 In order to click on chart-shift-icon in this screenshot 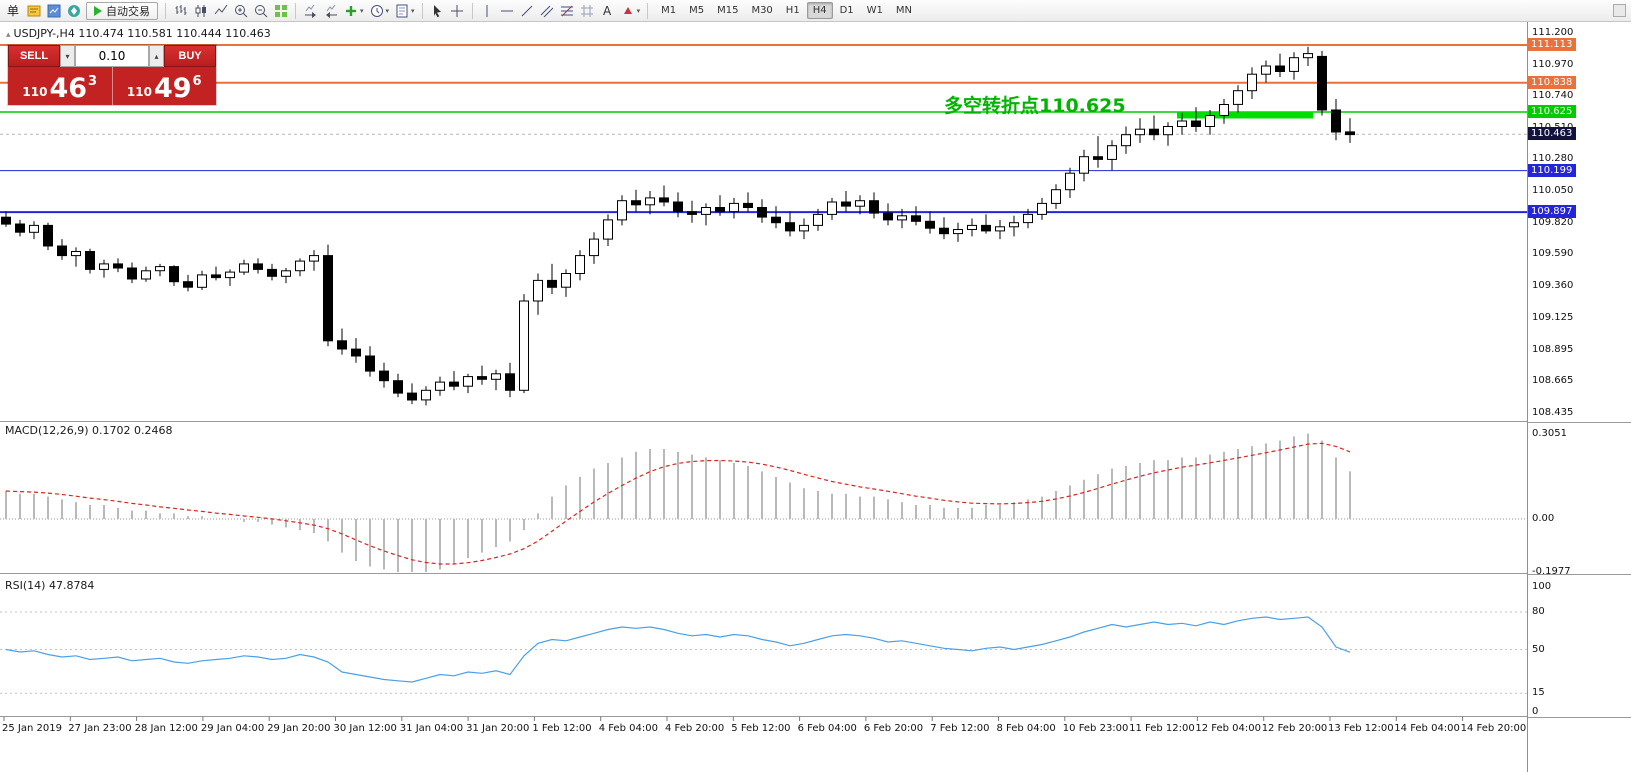, I will do `click(330, 10)`.